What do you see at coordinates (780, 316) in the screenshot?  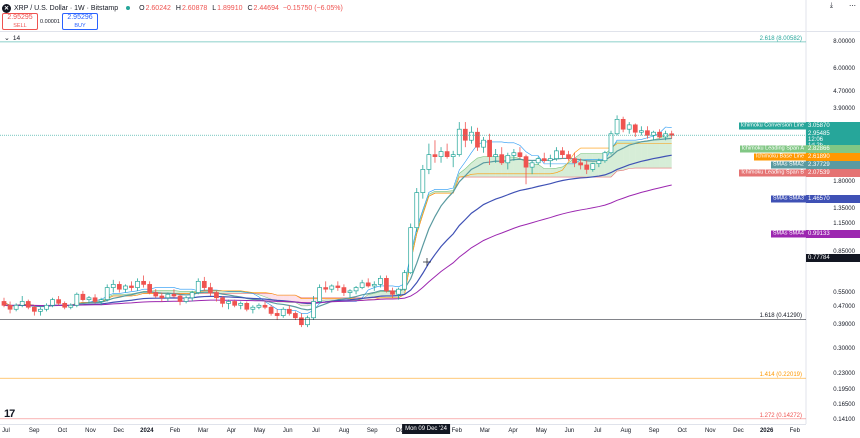 I see `fib-level-label: 1.618 (0.41290)` at bounding box center [780, 316].